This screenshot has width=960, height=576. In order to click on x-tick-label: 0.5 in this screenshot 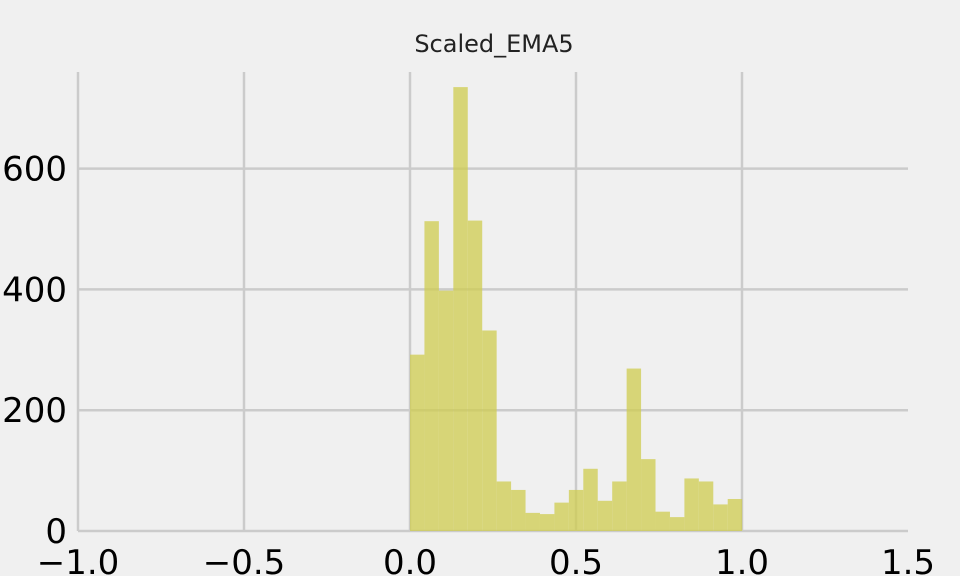, I will do `click(576, 559)`.